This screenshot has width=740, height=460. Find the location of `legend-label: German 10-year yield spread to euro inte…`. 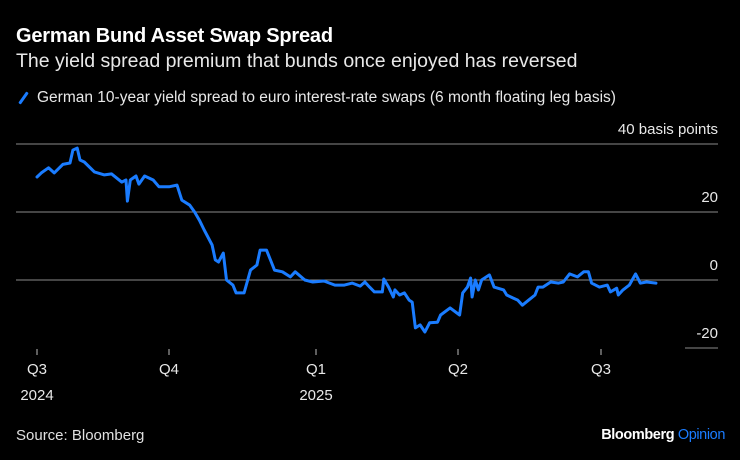

legend-label: German 10-year yield spread to euro inte… is located at coordinates (326, 97).